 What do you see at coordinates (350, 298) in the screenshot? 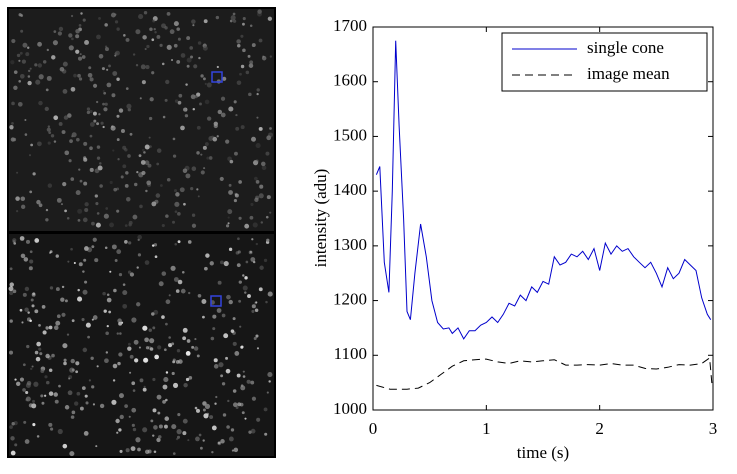
I see `y-tick-label: 1200` at bounding box center [350, 298].